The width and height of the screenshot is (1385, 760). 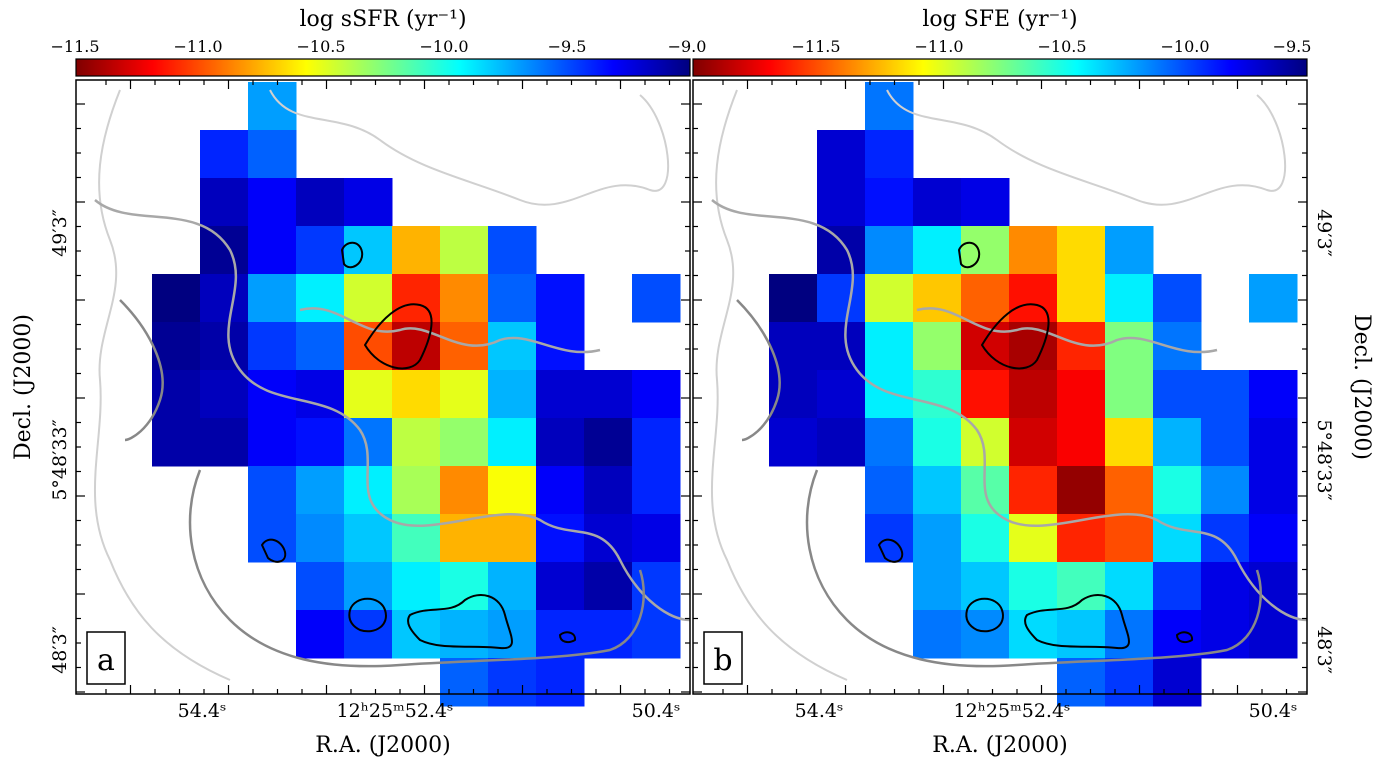 What do you see at coordinates (202, 711) in the screenshot?
I see `x-tick-label-a: 54.4ˢ` at bounding box center [202, 711].